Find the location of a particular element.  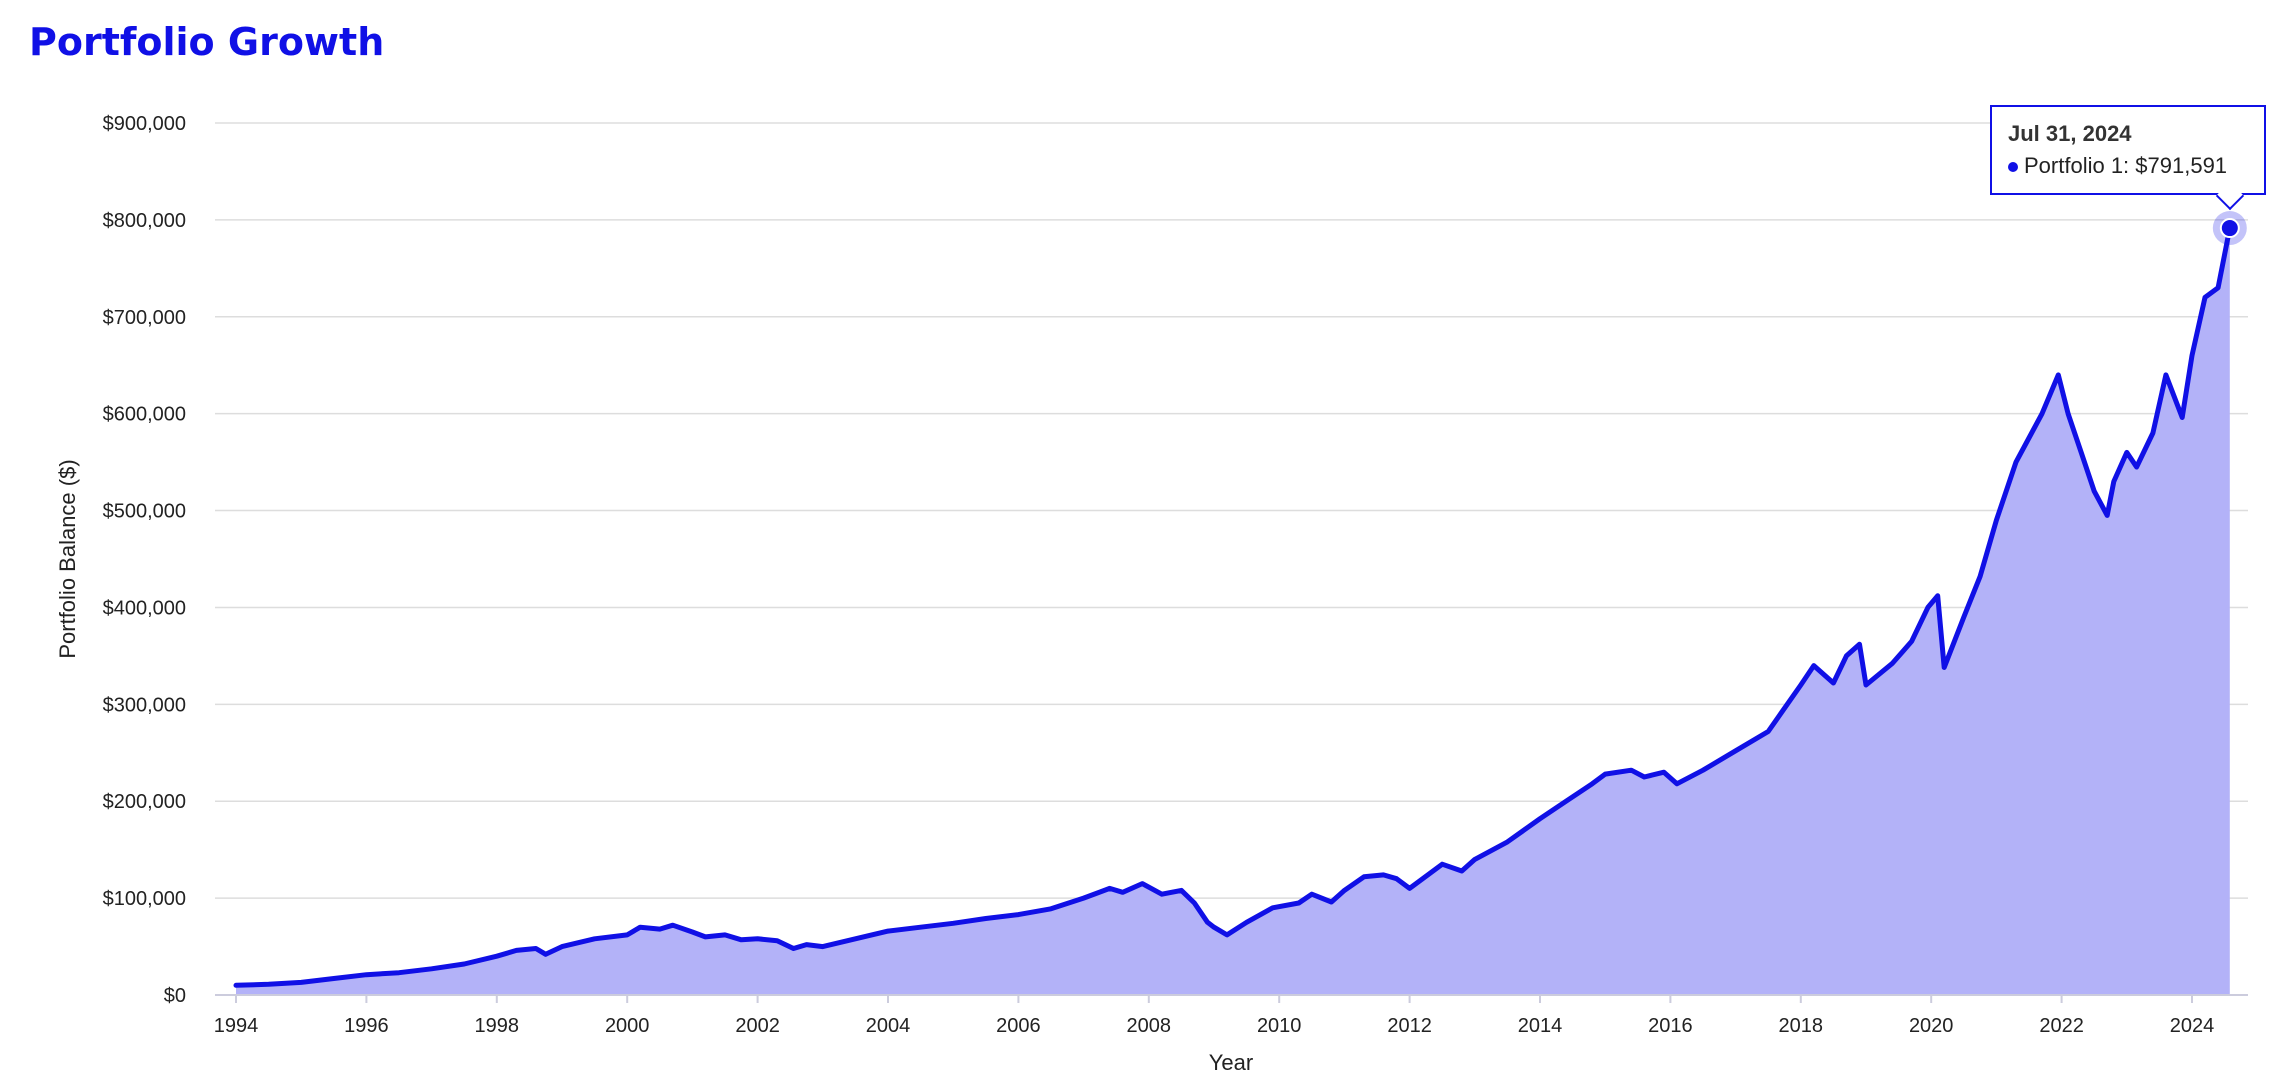

x-tick-label: 2020 is located at coordinates (1931, 1026).